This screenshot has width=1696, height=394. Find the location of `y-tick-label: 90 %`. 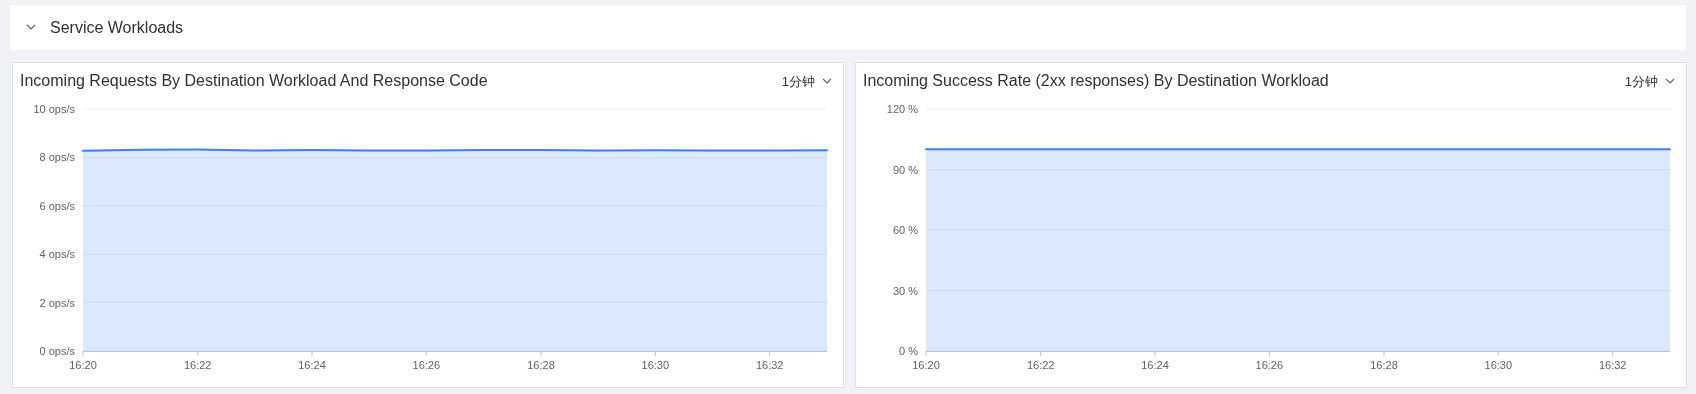

y-tick-label: 90 % is located at coordinates (905, 169).